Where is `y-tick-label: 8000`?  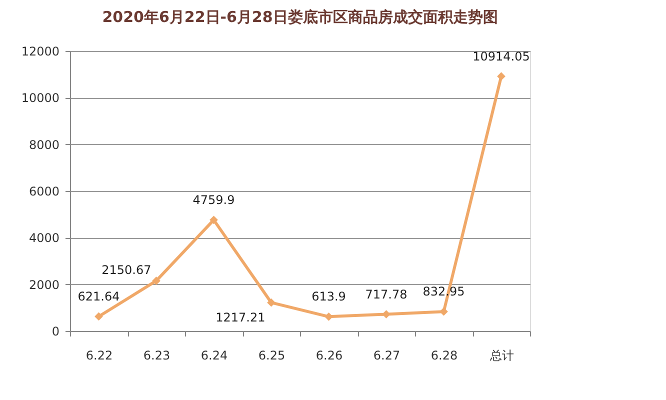 y-tick-label: 8000 is located at coordinates (44, 145).